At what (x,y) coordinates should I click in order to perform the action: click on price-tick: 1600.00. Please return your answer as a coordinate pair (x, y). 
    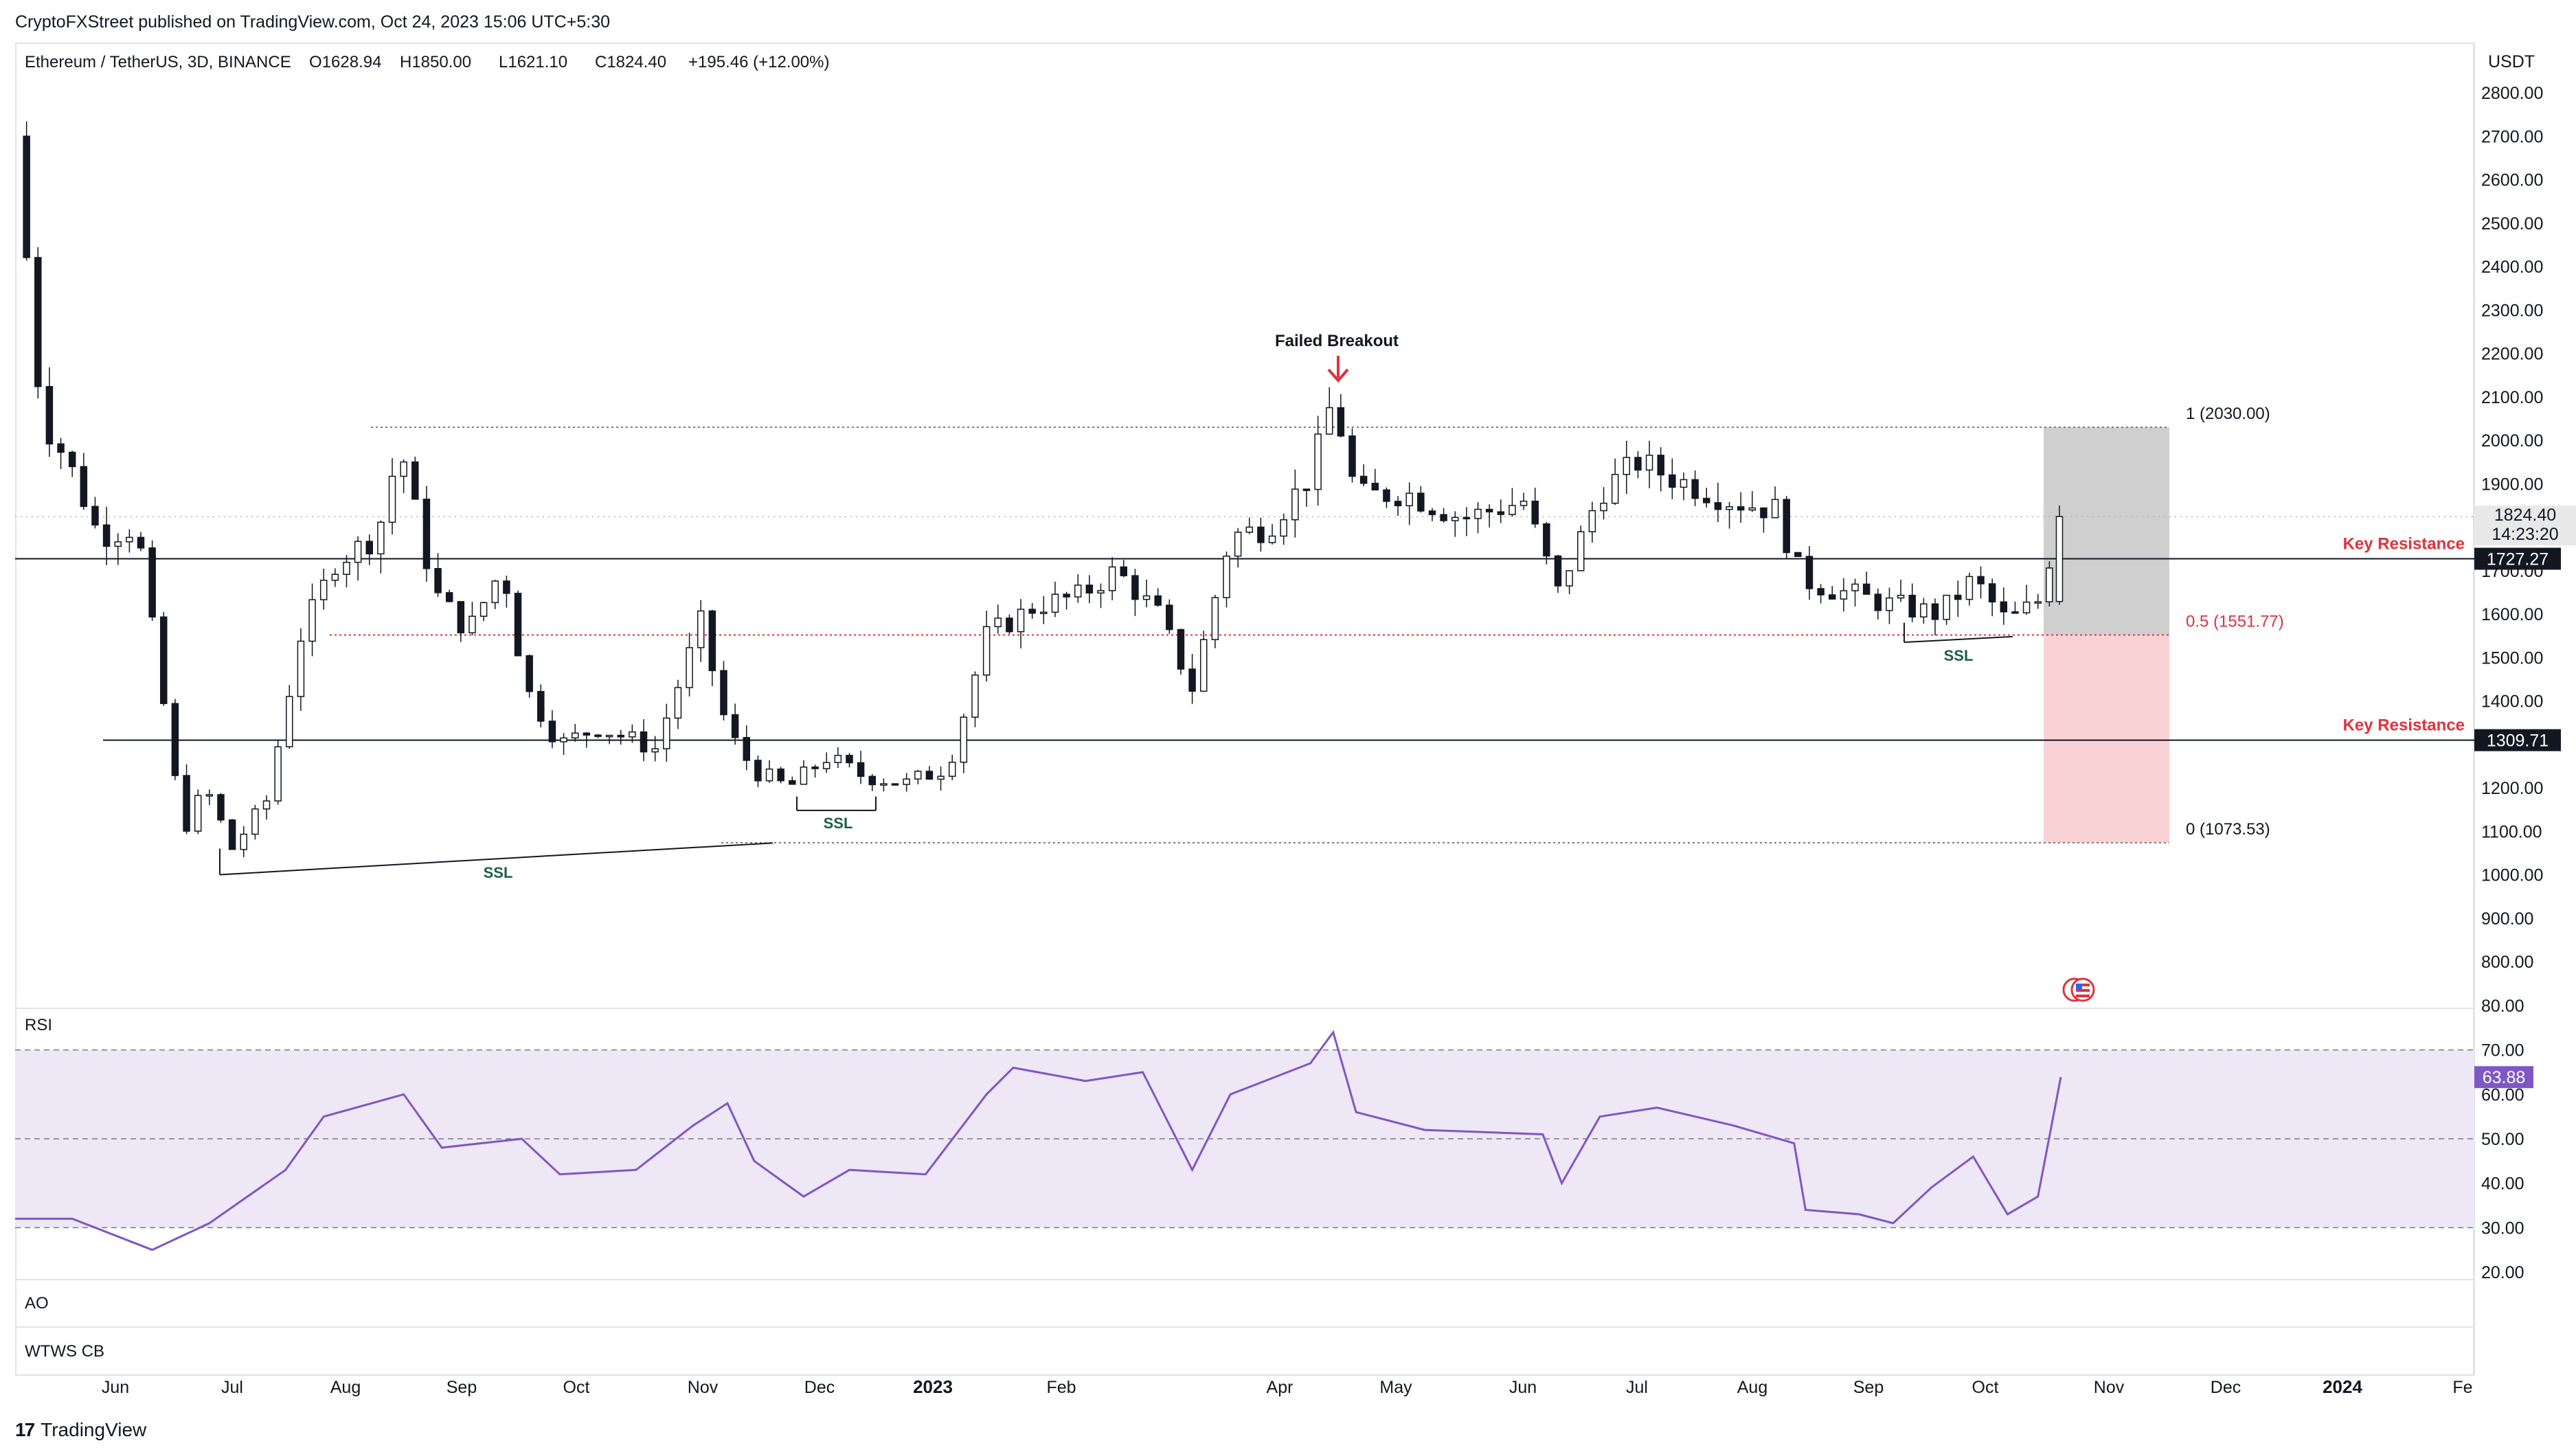
    Looking at the image, I should click on (2512, 614).